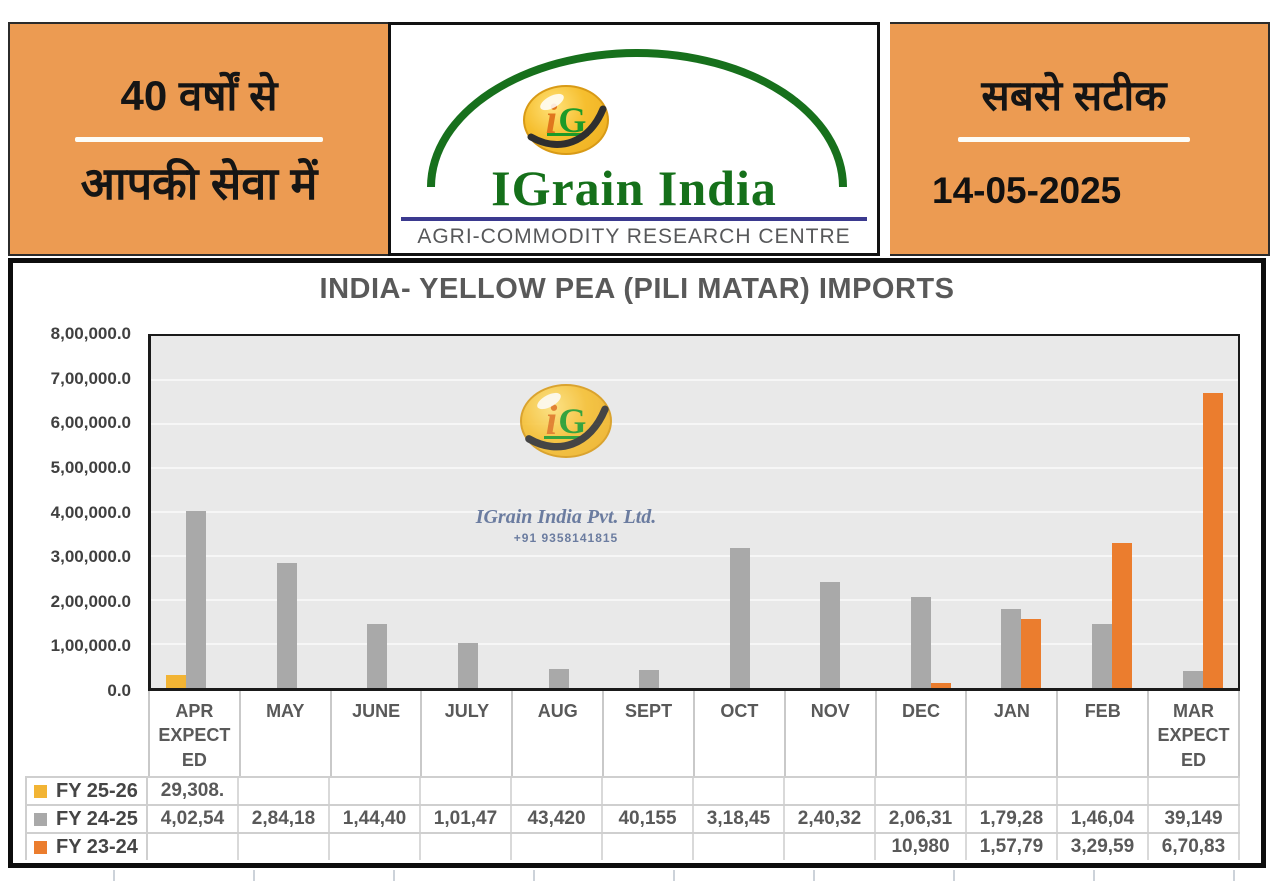  I want to click on y-tick-label: 2,00,000.0, so click(90, 601).